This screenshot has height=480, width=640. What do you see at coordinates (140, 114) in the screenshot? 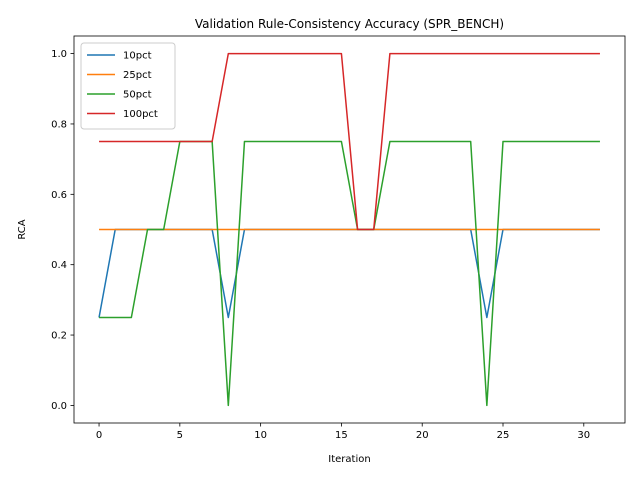
I see `legend-label-100pct: 100pct` at bounding box center [140, 114].